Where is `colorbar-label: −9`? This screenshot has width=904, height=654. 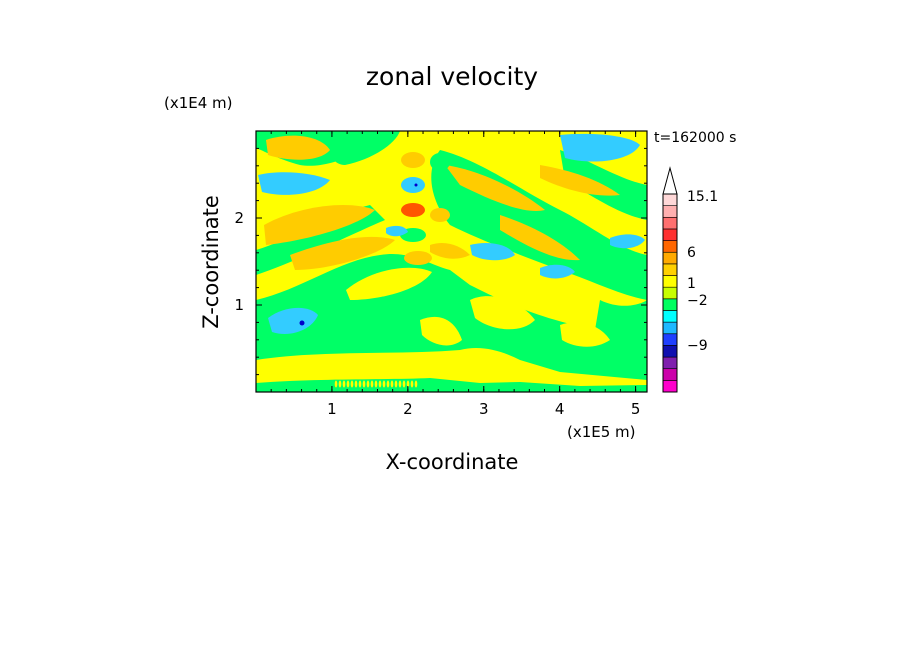 colorbar-label: −9 is located at coordinates (697, 346).